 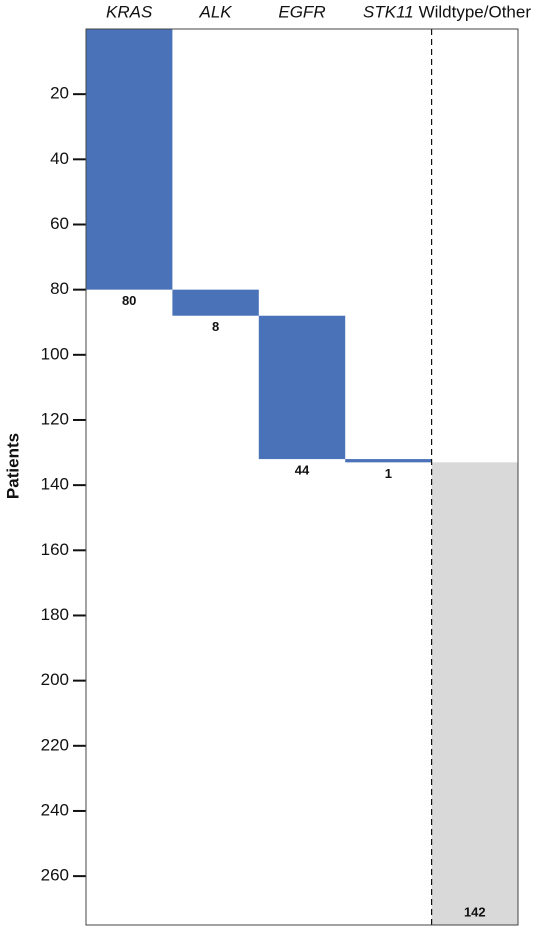 What do you see at coordinates (55, 614) in the screenshot?
I see `y-tick-label: 180` at bounding box center [55, 614].